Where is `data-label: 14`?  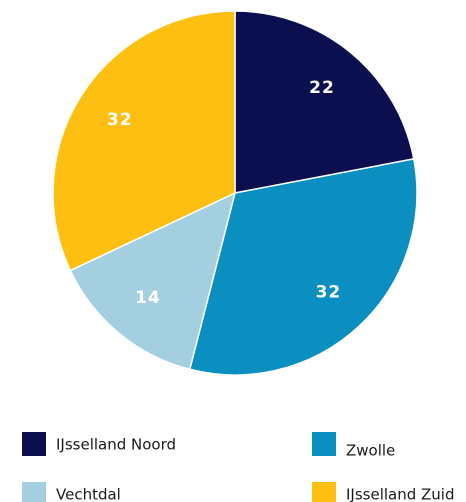 data-label: 14 is located at coordinates (148, 298).